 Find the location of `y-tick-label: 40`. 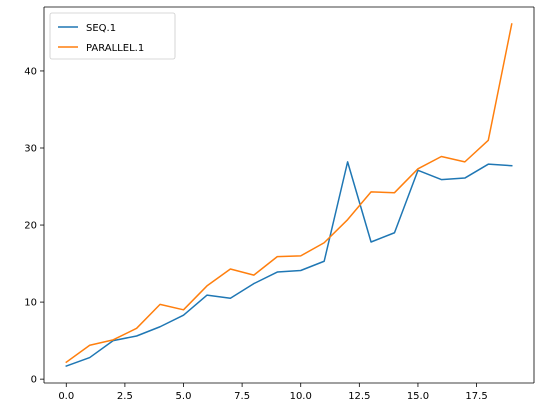

y-tick-label: 40 is located at coordinates (30, 71).